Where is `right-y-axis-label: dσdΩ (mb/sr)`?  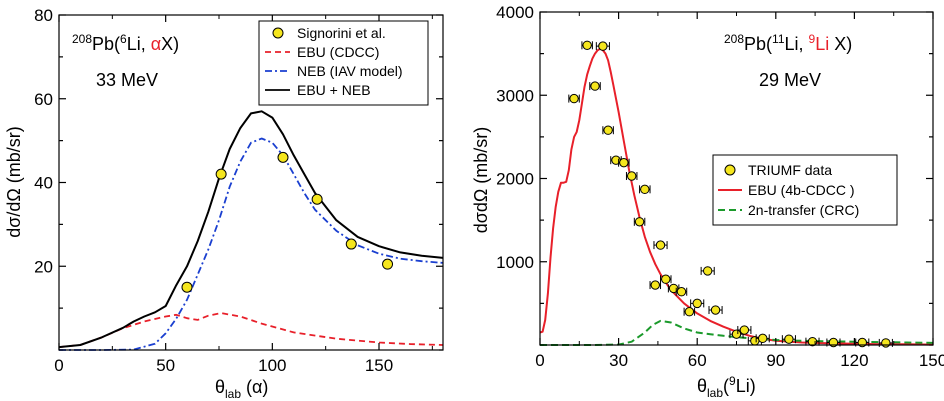 right-y-axis-label: dσdΩ (mb/sr) is located at coordinates (481, 180).